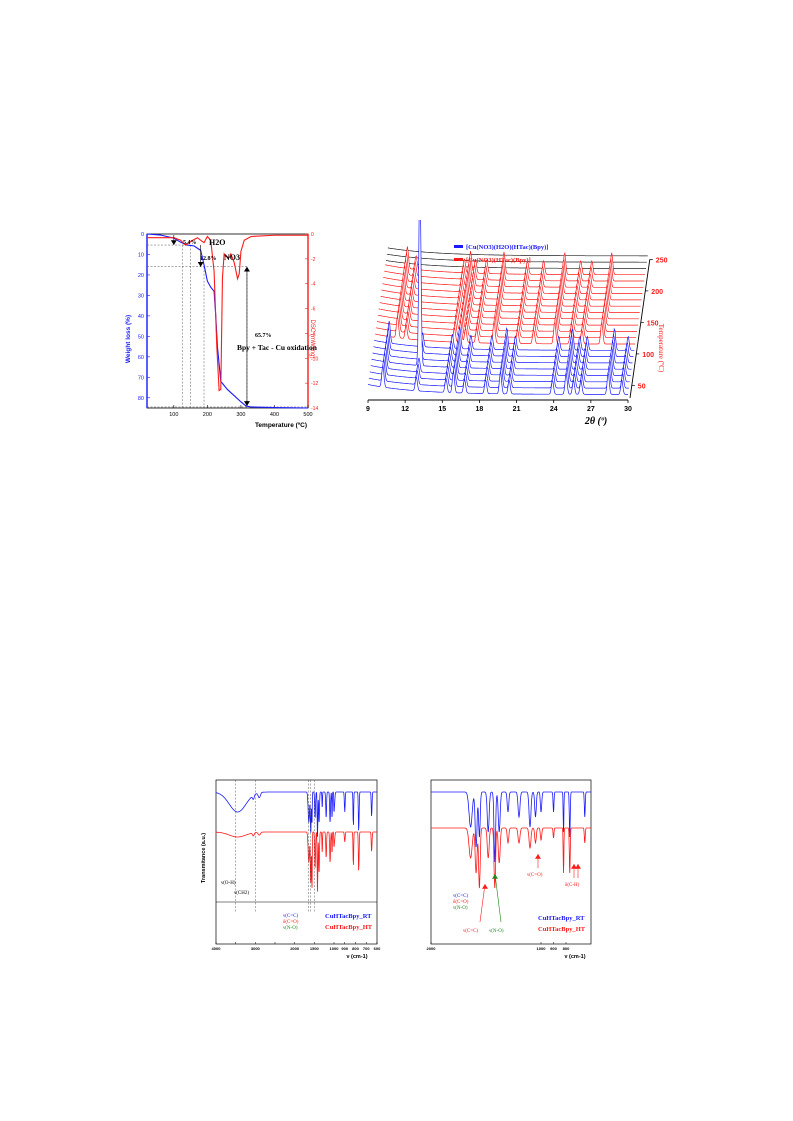 The height and width of the screenshot is (1121, 793). What do you see at coordinates (661, 348) in the screenshot?
I see `pxrd-zlabel: Temperature (ºC)` at bounding box center [661, 348].